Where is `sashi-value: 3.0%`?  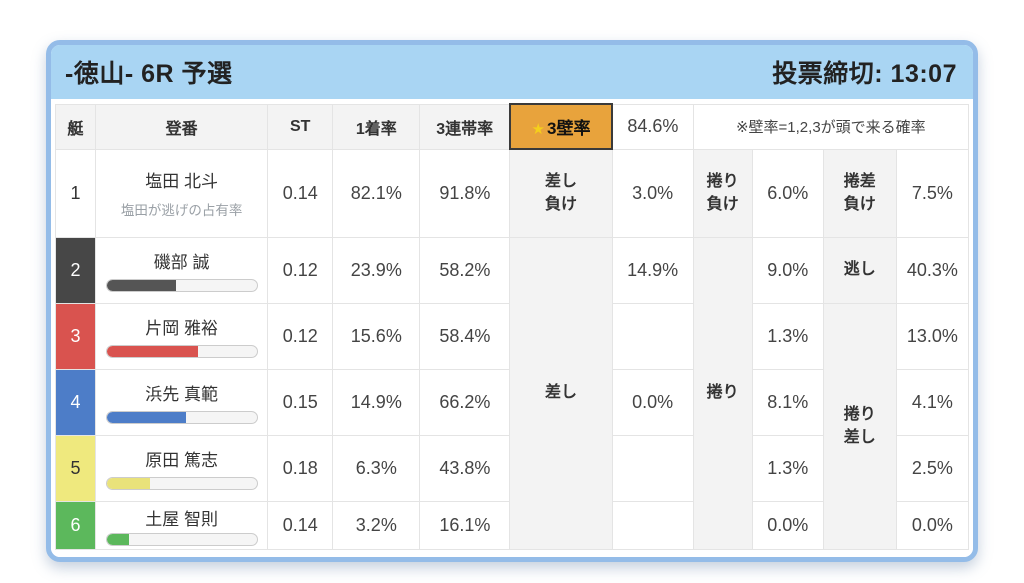
sashi-value: 3.0% is located at coordinates (652, 193).